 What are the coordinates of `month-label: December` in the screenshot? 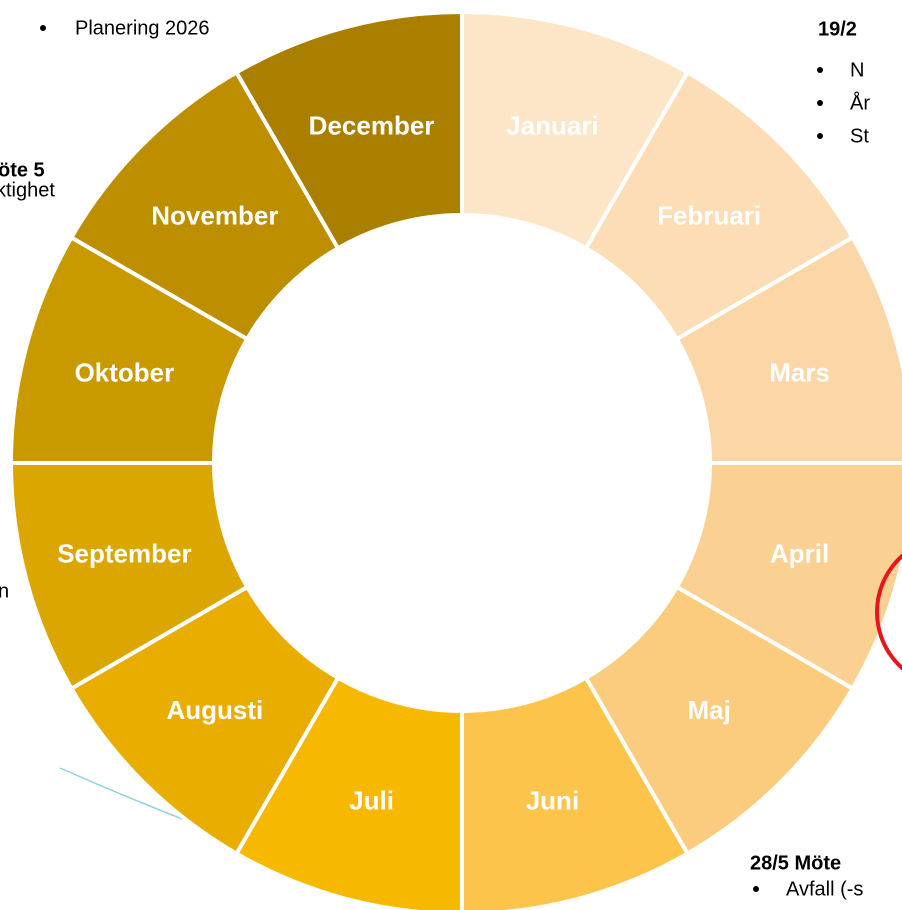 It's located at (372, 125).